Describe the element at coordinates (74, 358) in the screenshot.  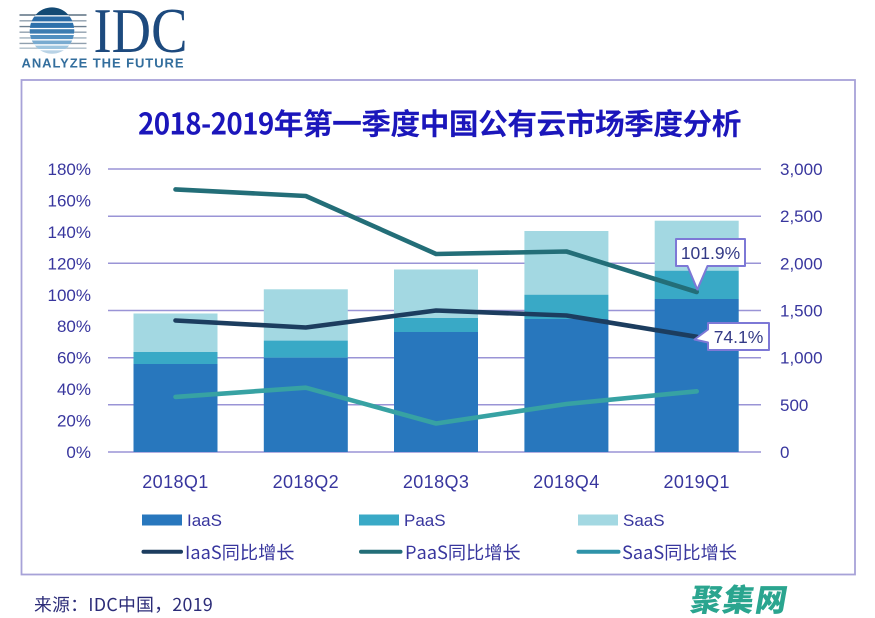
I see `svg-text: 60%` at that location.